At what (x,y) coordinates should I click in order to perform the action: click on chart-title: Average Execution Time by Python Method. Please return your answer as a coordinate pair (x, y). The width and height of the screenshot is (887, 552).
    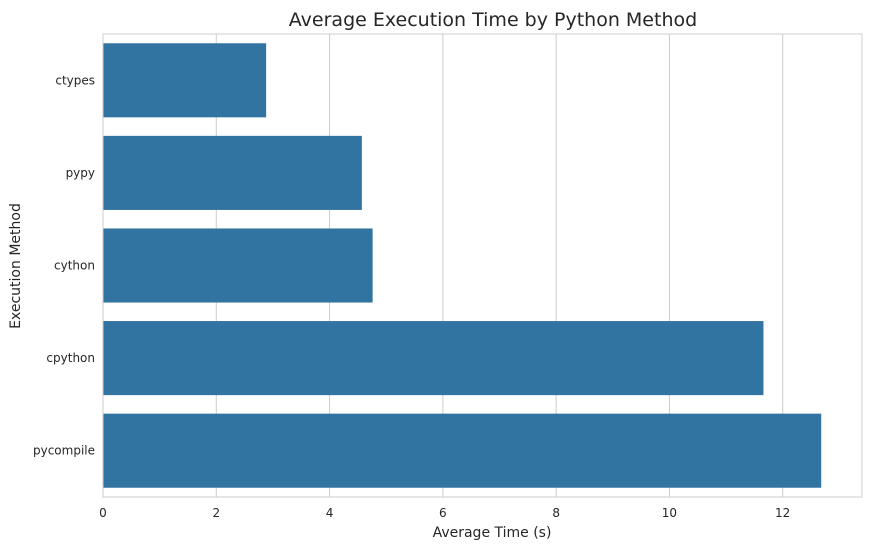
    Looking at the image, I should click on (493, 20).